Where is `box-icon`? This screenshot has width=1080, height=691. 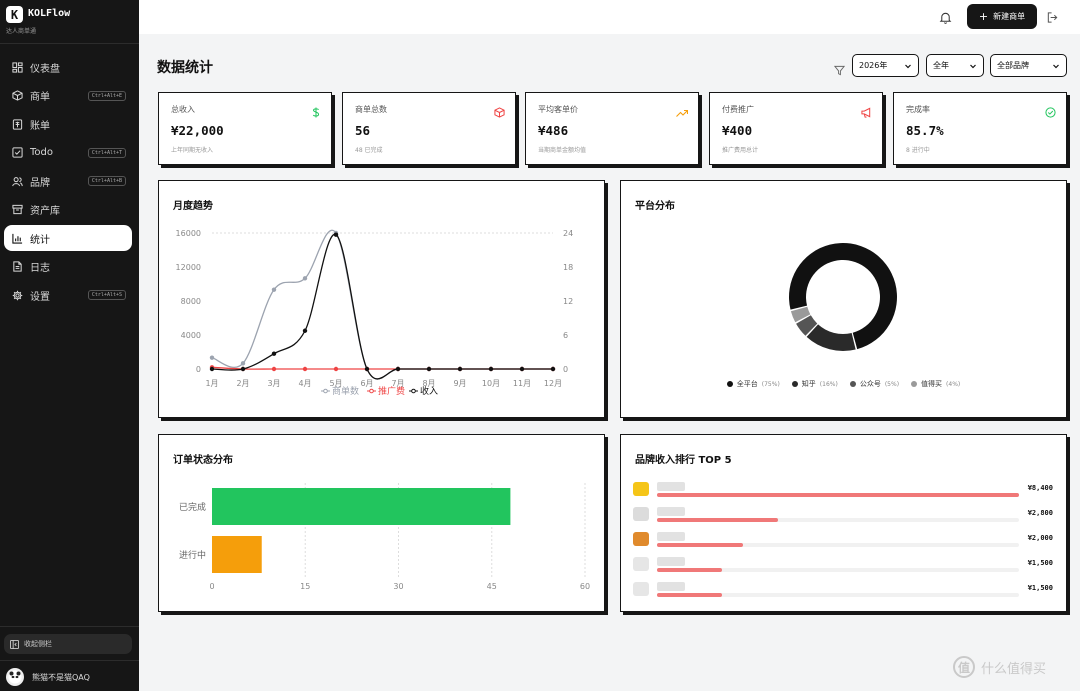 box-icon is located at coordinates (499, 112).